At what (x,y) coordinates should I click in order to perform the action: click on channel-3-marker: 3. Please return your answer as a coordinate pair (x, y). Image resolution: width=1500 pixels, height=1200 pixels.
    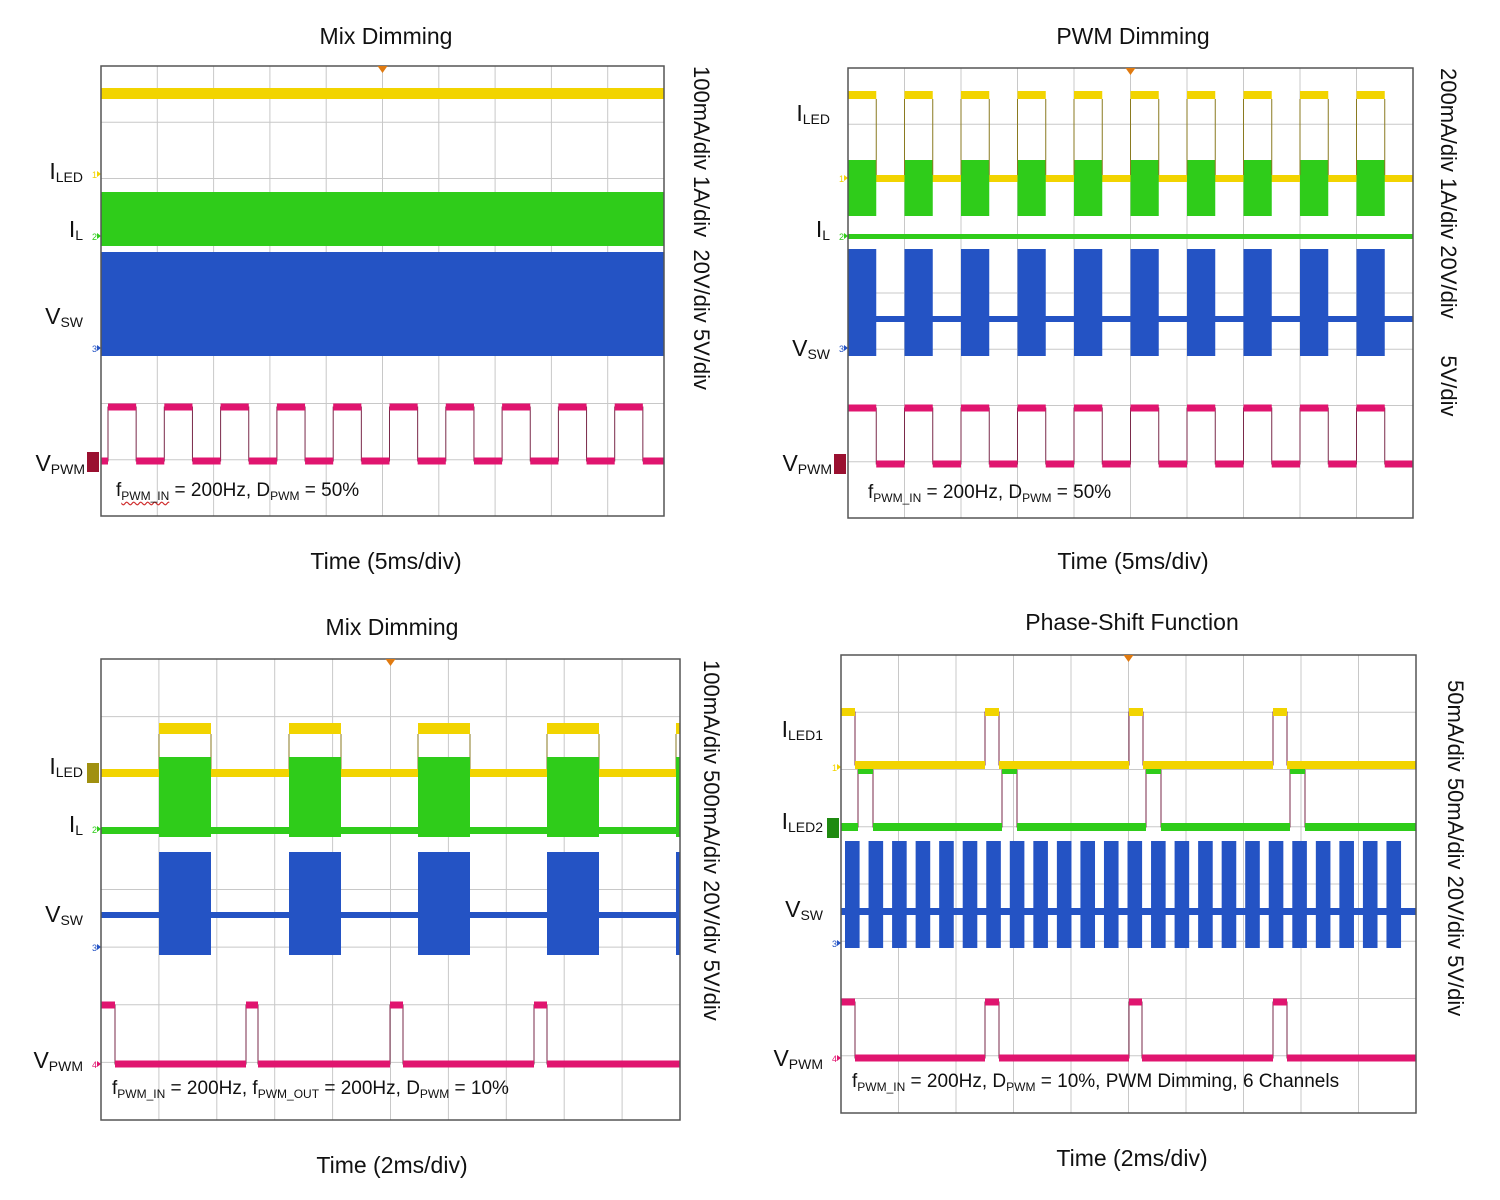
    Looking at the image, I should click on (96, 349).